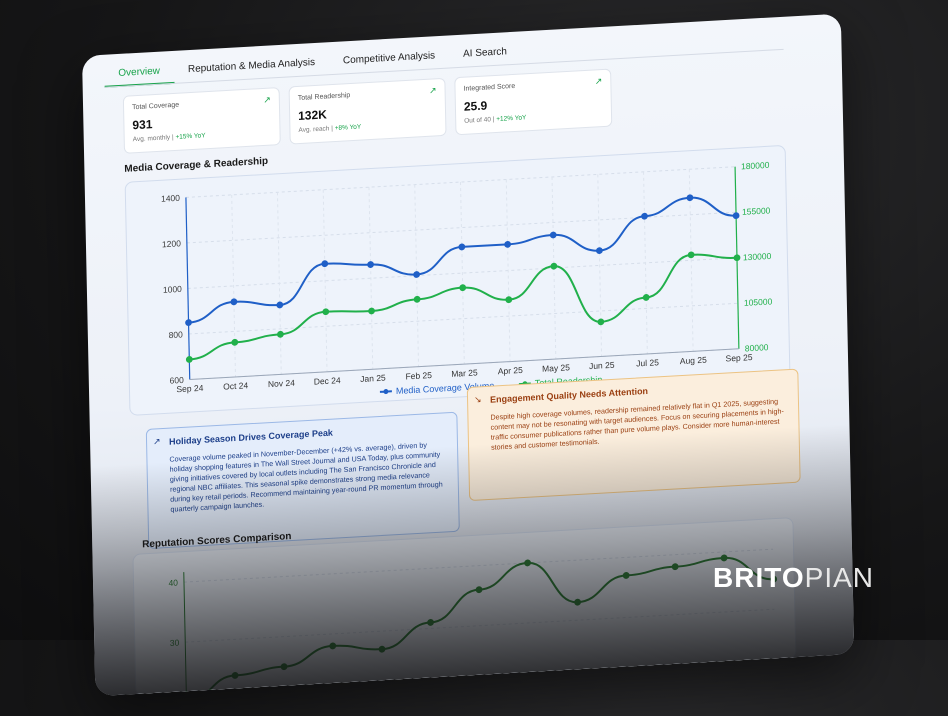  I want to click on y-left-tick-label: 800, so click(176, 334).